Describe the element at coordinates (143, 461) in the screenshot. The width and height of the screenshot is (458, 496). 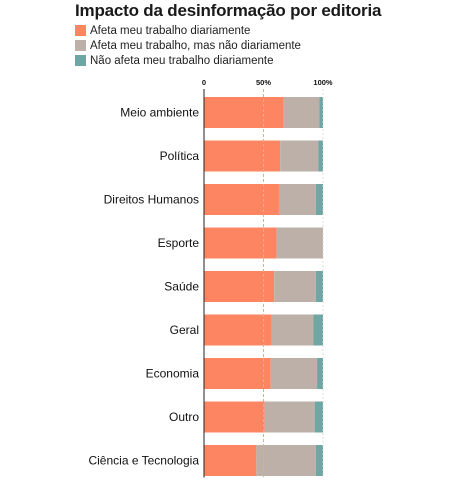
I see `category-label: Ciência e Tecnologia` at that location.